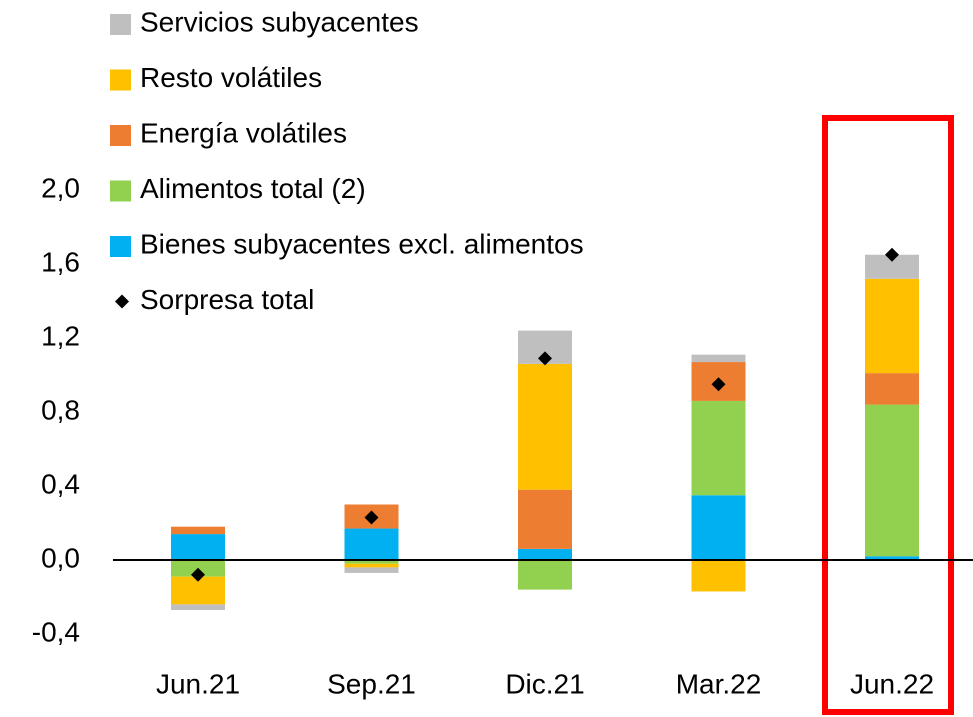  What do you see at coordinates (60, 261) in the screenshot?
I see `y-tick-label: 1,6` at bounding box center [60, 261].